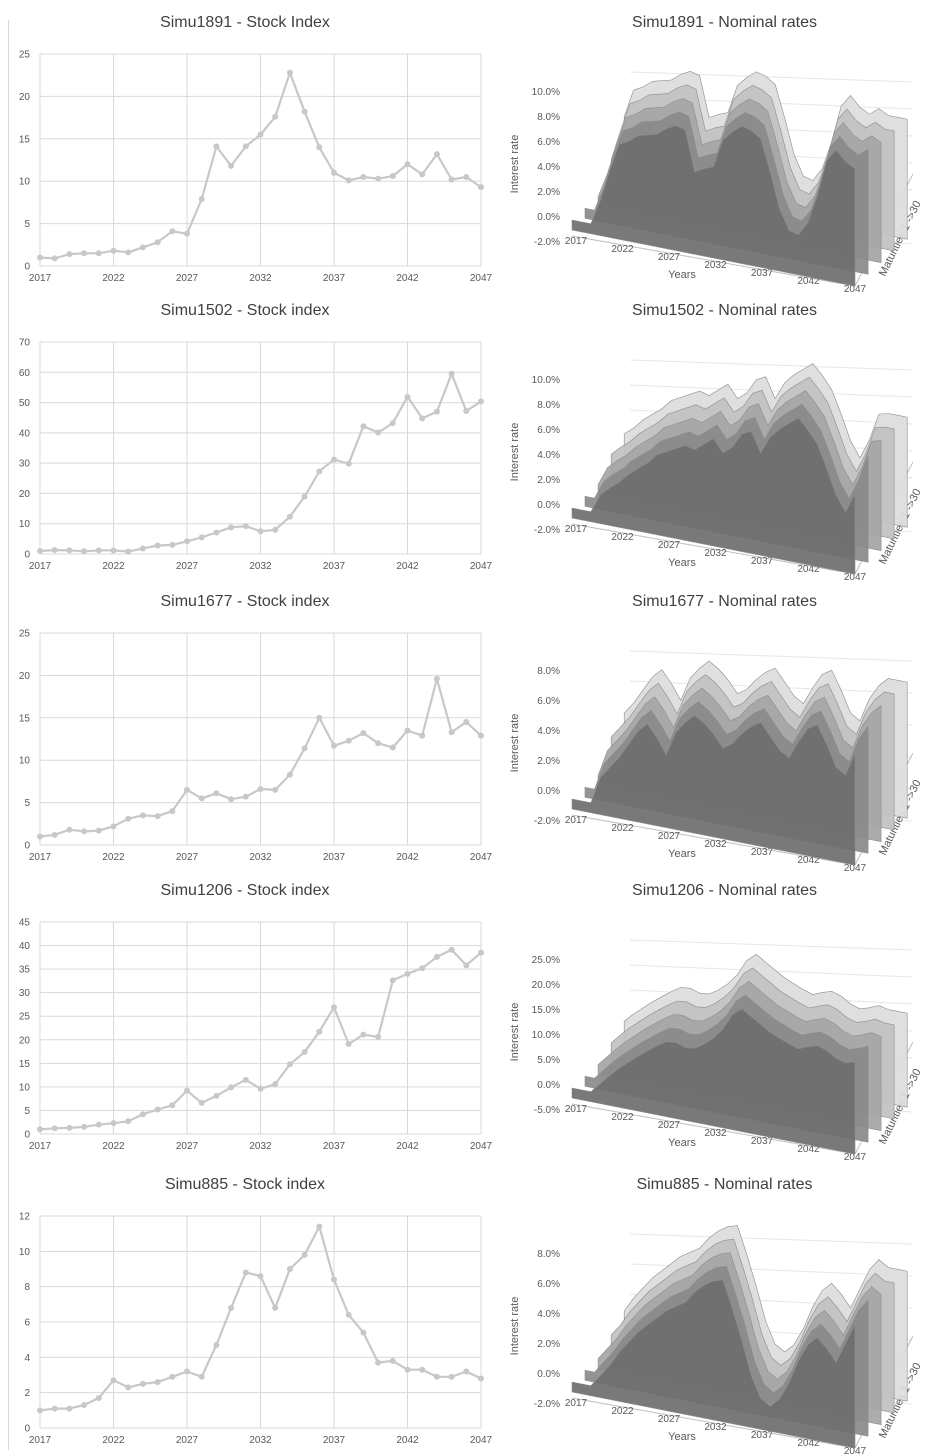 The height and width of the screenshot is (1454, 949). Describe the element at coordinates (546, 92) in the screenshot. I see `z-tick-label: 10.0%` at that location.